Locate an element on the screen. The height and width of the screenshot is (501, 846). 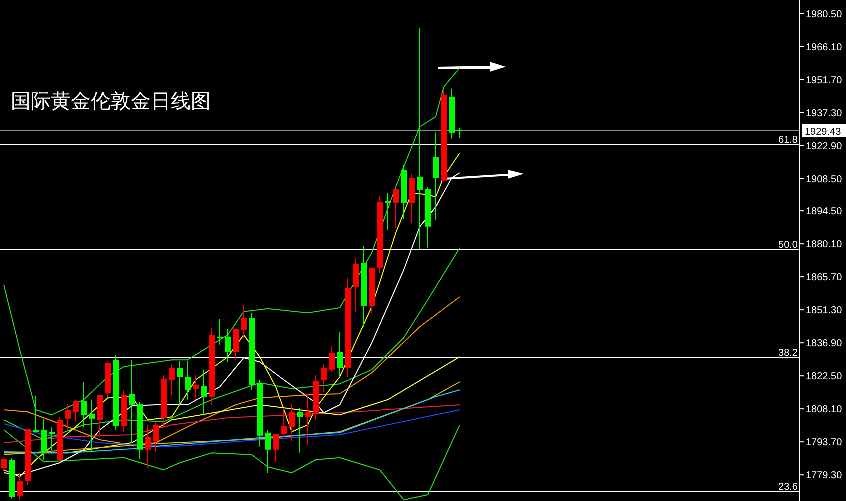
y-tick-label: 1966.10 is located at coordinates (824, 48).